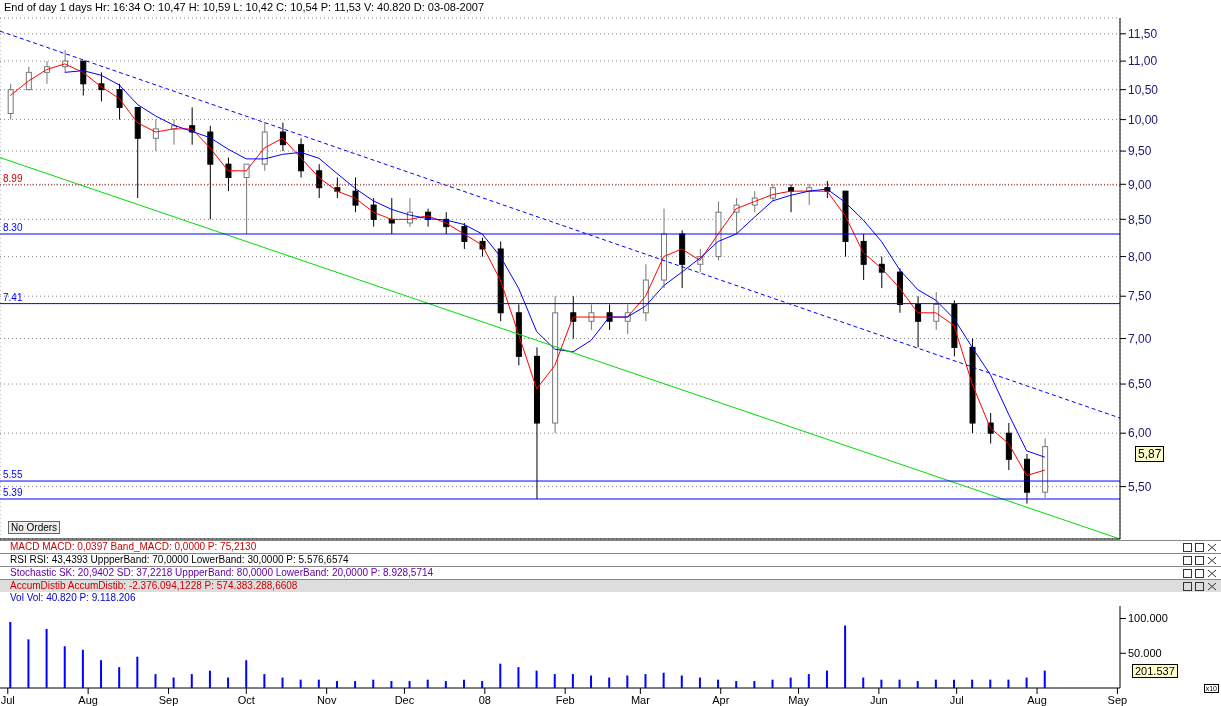 The width and height of the screenshot is (1221, 706). I want to click on y-tick-label: 10,50, so click(1143, 89).